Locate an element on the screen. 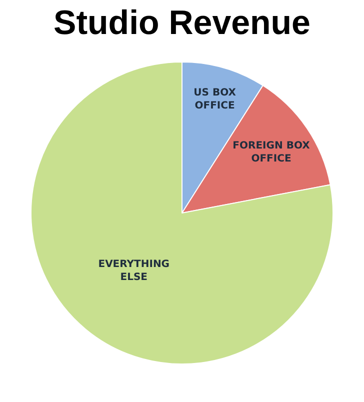 The width and height of the screenshot is (364, 402). chart-title: Studio Revenue is located at coordinates (182, 23).